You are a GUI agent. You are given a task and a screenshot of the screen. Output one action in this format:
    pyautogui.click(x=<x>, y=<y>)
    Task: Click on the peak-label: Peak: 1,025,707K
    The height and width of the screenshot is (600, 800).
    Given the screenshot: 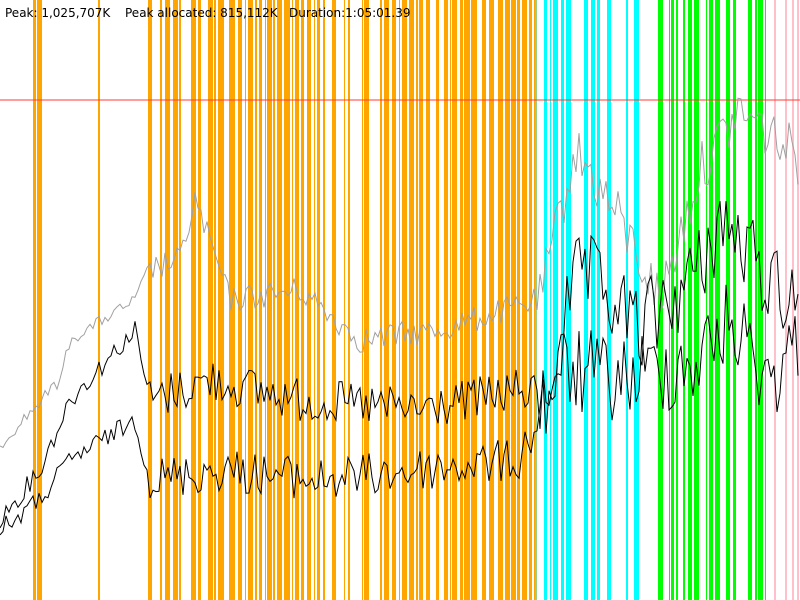 What is the action you would take?
    pyautogui.click(x=58, y=13)
    